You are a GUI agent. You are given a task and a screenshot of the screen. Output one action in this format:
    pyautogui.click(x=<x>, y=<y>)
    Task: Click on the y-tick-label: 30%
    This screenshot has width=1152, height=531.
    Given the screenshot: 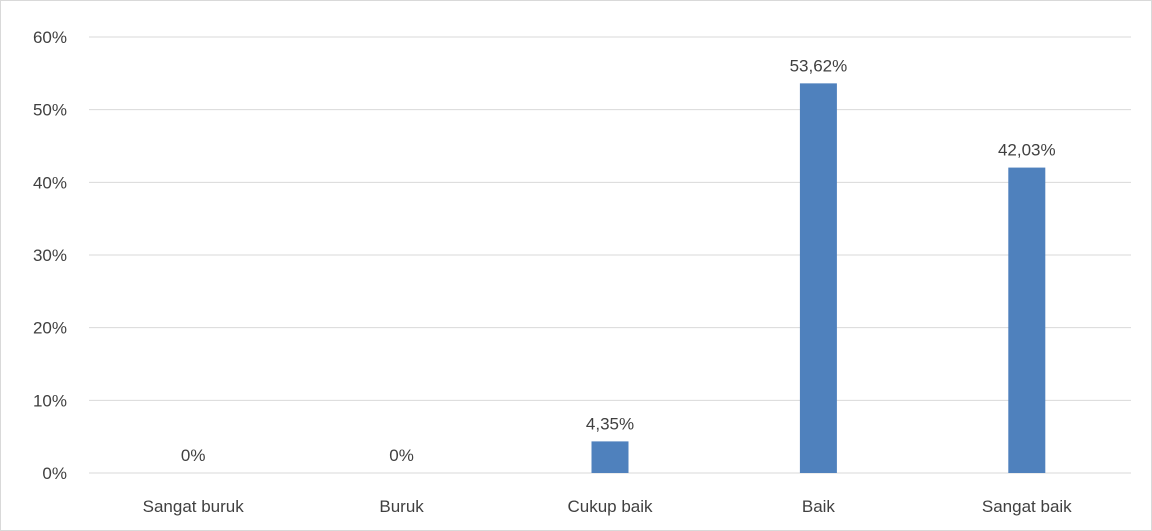 What is the action you would take?
    pyautogui.click(x=50, y=255)
    